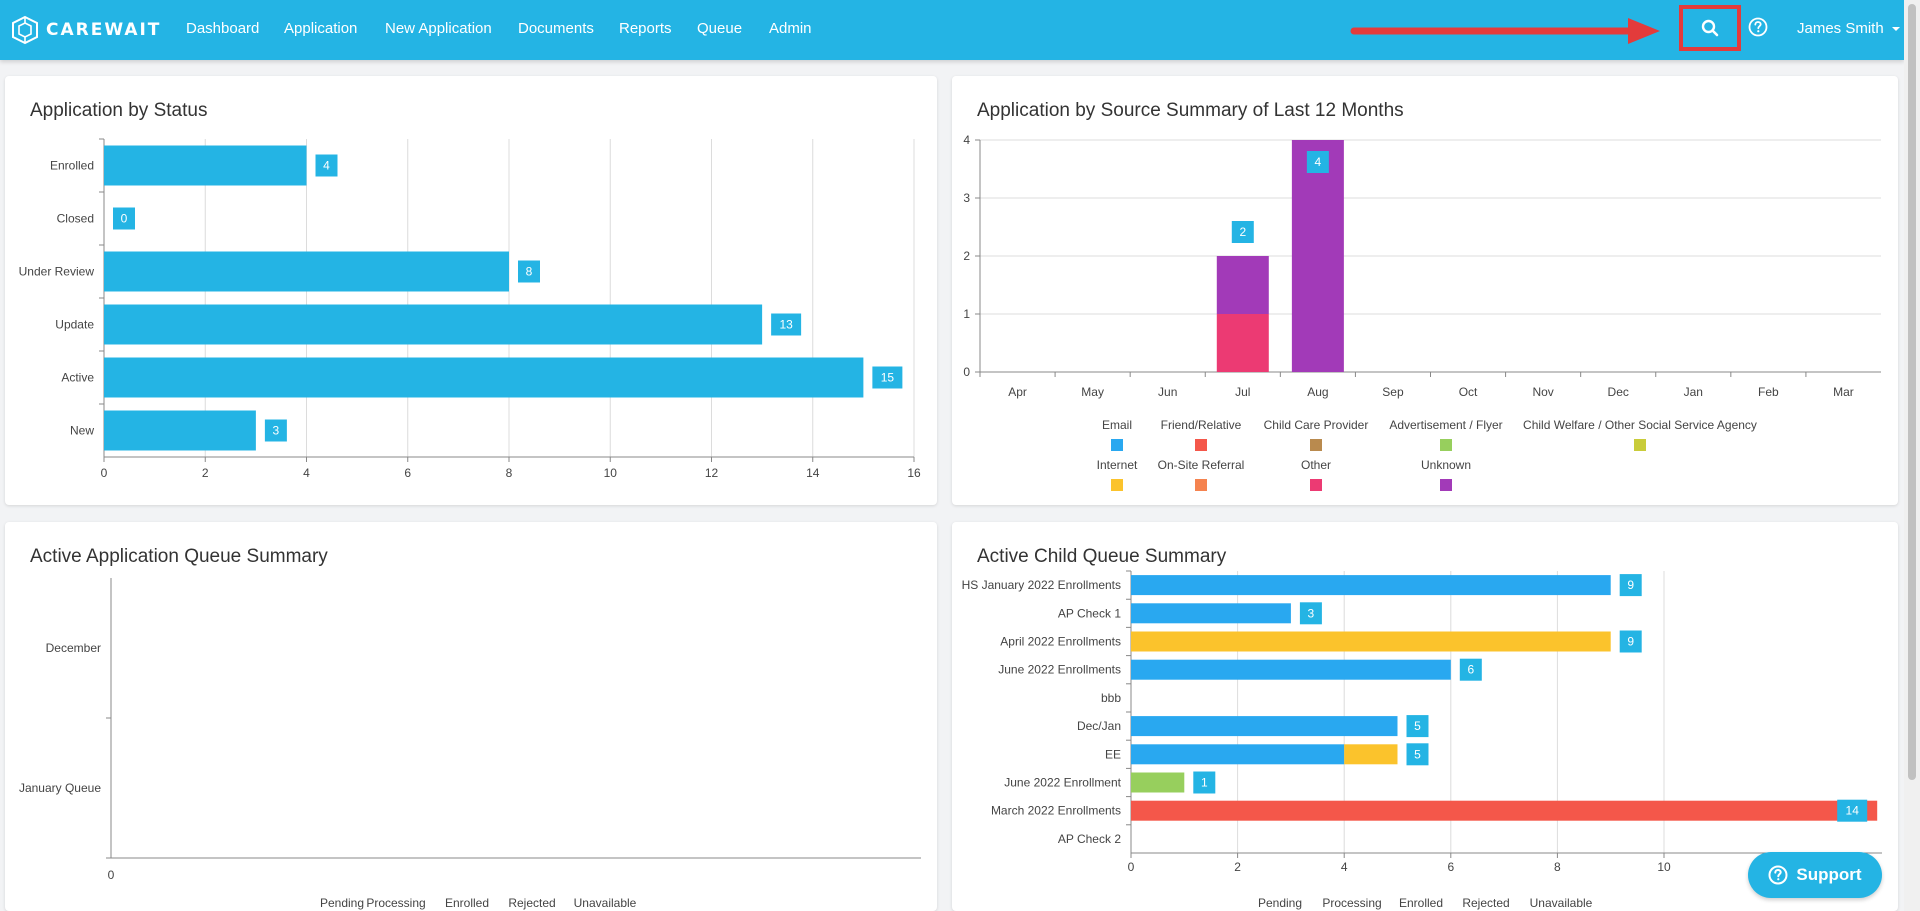 Image resolution: width=1920 pixels, height=911 pixels. What do you see at coordinates (966, 198) in the screenshot?
I see `y-tick-label: 3` at bounding box center [966, 198].